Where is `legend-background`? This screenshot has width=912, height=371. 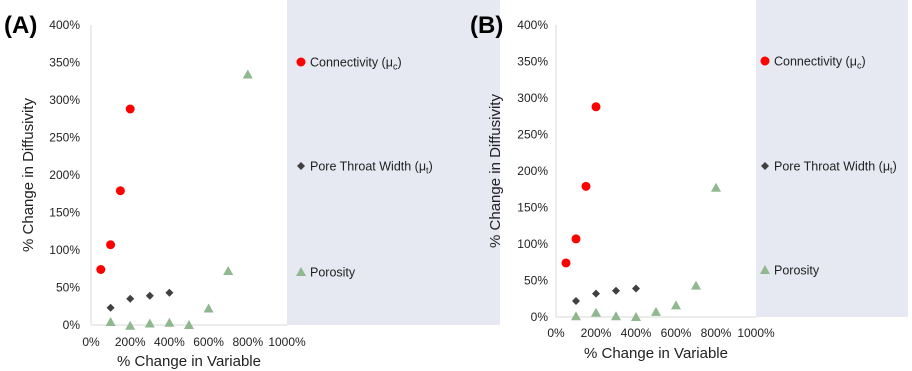 legend-background is located at coordinates (832, 158).